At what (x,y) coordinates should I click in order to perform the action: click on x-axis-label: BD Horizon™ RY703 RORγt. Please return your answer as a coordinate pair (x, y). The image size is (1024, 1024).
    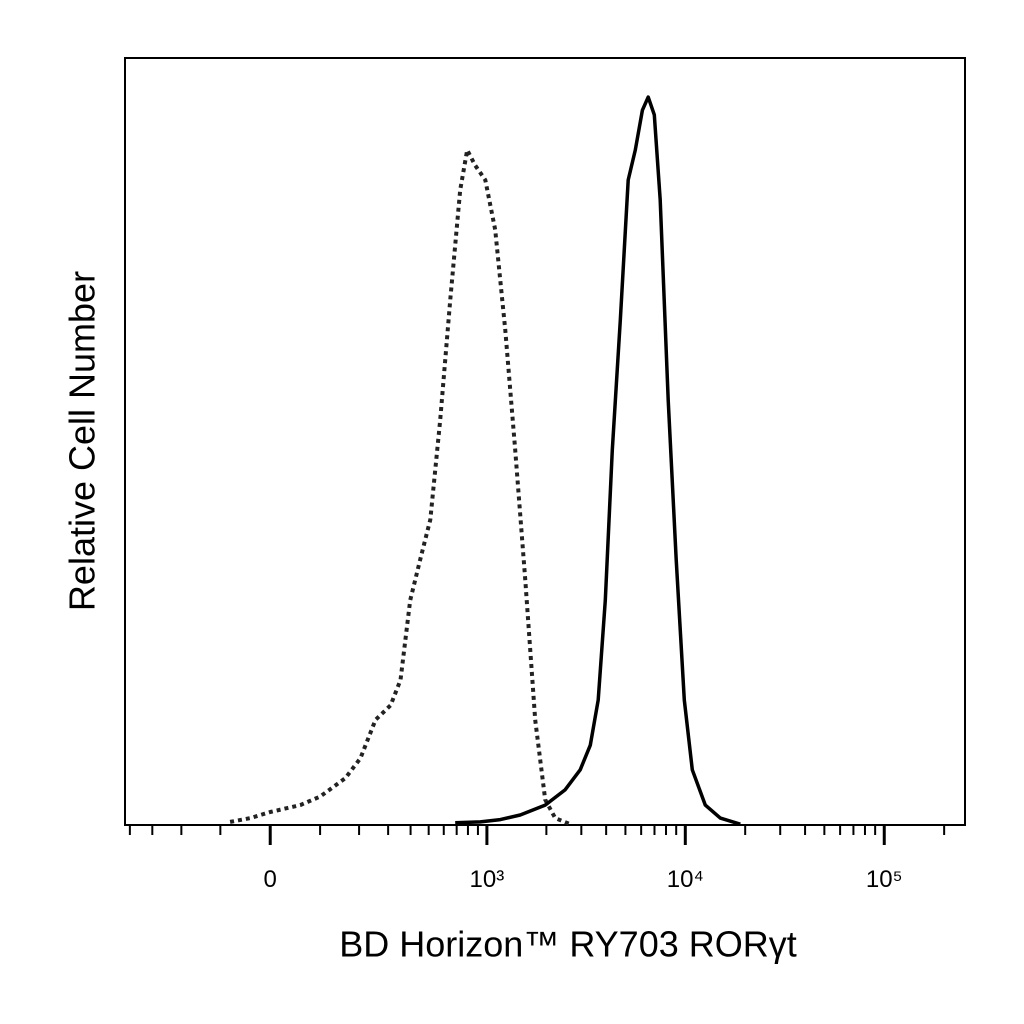
    Looking at the image, I should click on (568, 944).